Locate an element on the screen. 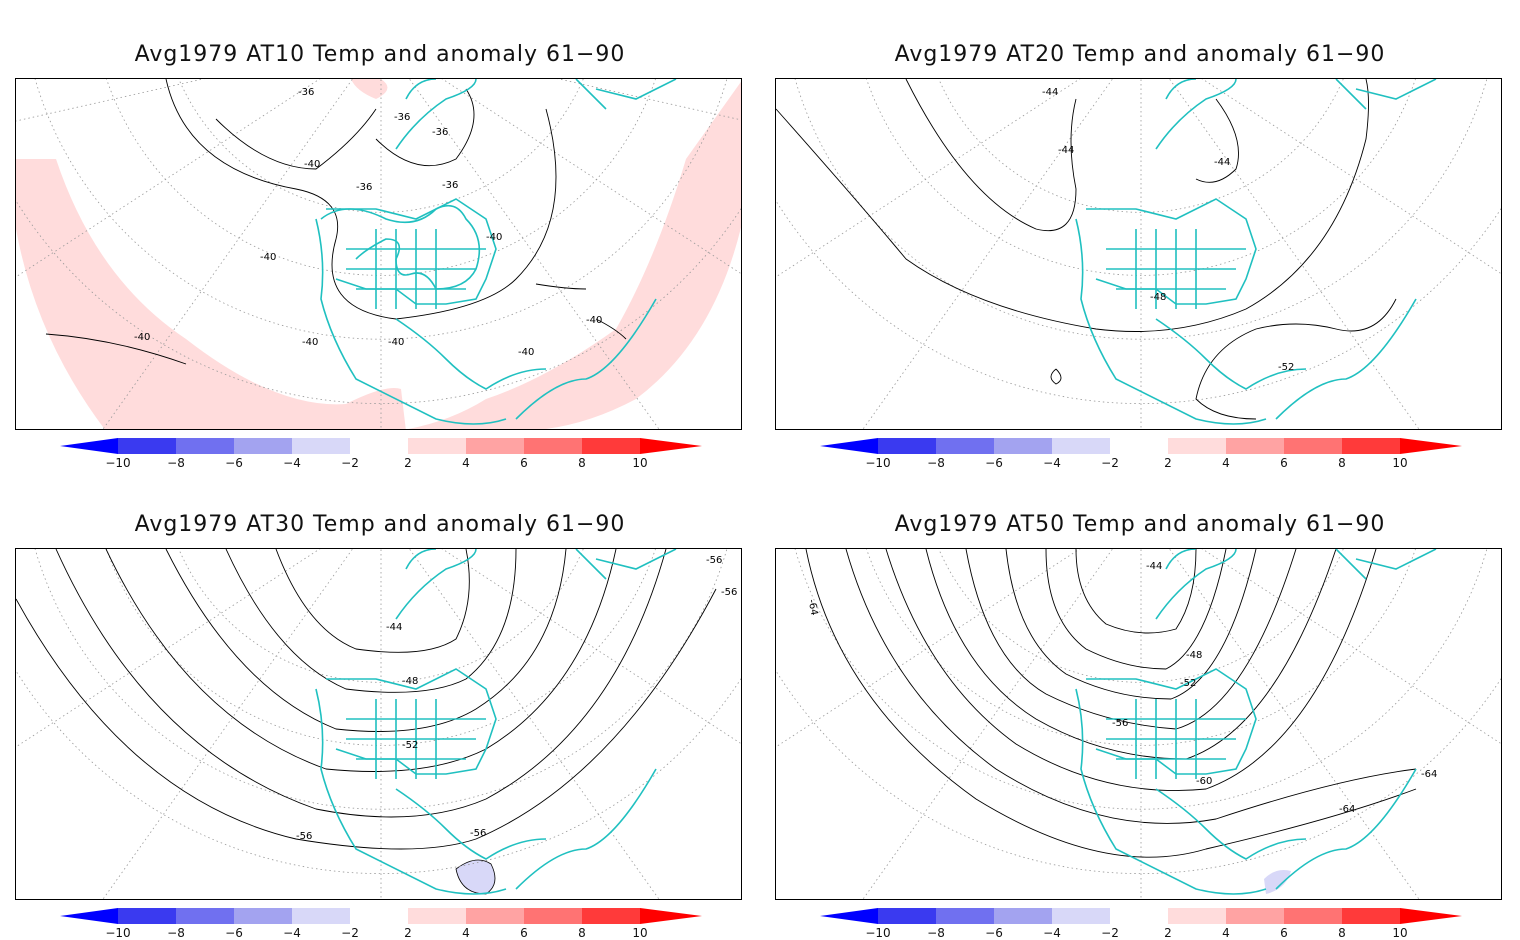  panel-title: Avg1979 AT10 Temp and anomaly 61−90 is located at coordinates (380, 54).